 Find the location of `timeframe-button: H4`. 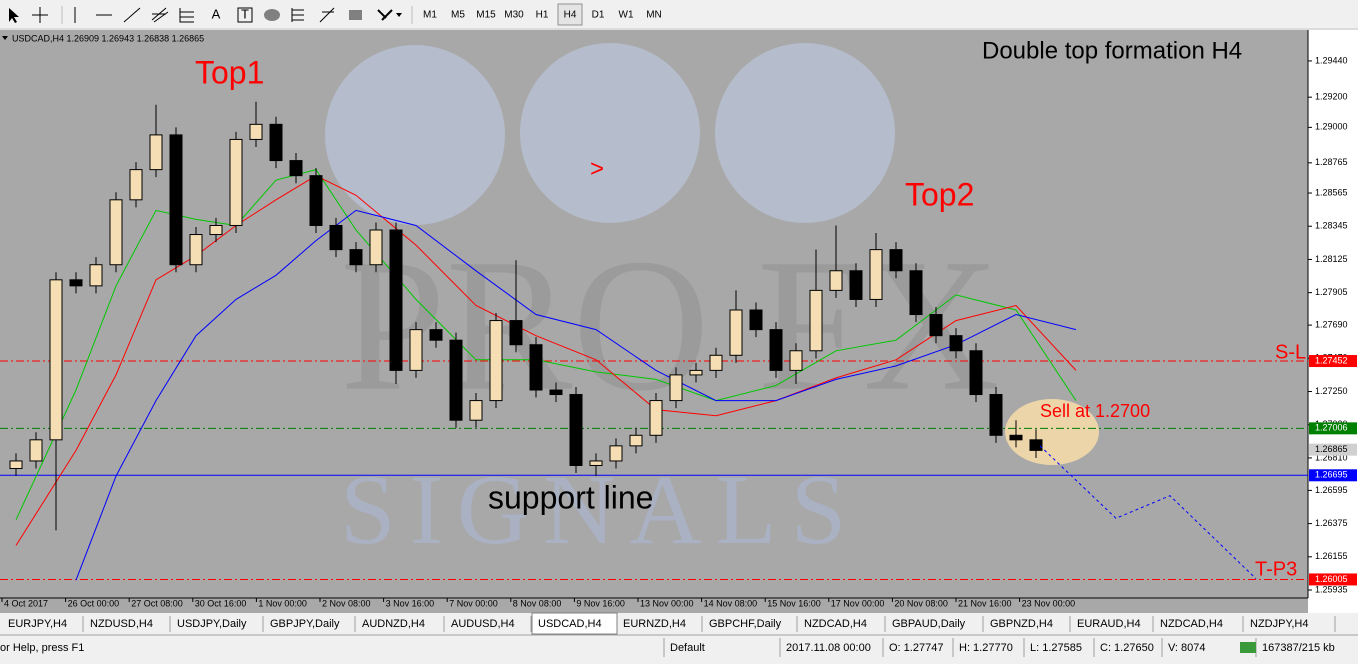

timeframe-button: H4 is located at coordinates (570, 15).